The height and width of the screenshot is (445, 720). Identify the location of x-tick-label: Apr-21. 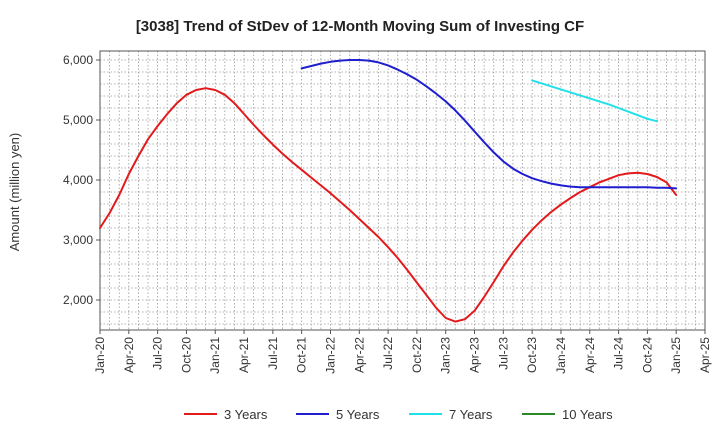
(244, 355).